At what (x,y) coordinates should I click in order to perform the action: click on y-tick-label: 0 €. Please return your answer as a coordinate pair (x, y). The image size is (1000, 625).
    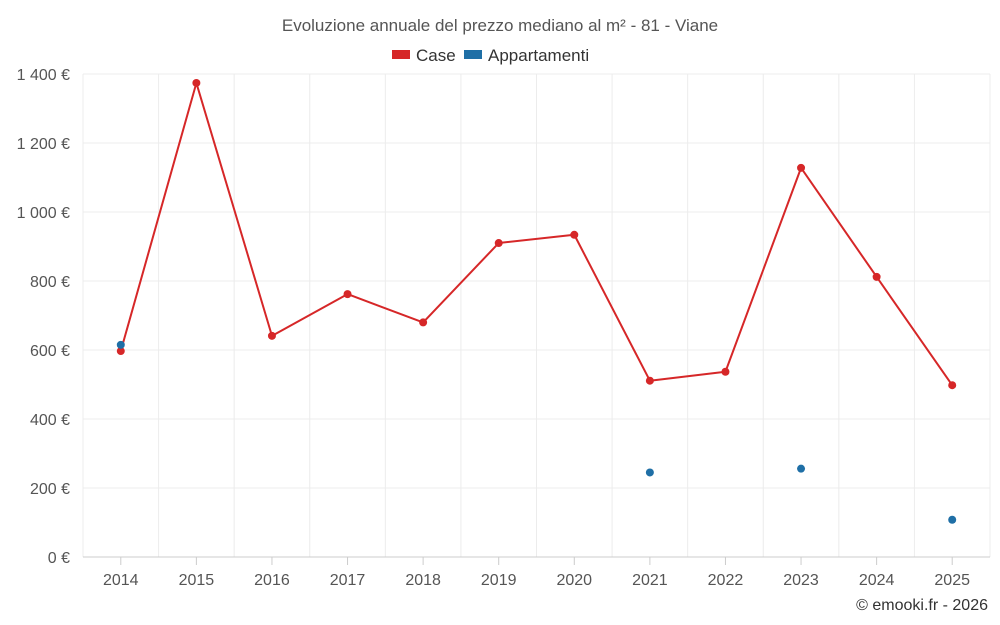
    Looking at the image, I should click on (59, 558).